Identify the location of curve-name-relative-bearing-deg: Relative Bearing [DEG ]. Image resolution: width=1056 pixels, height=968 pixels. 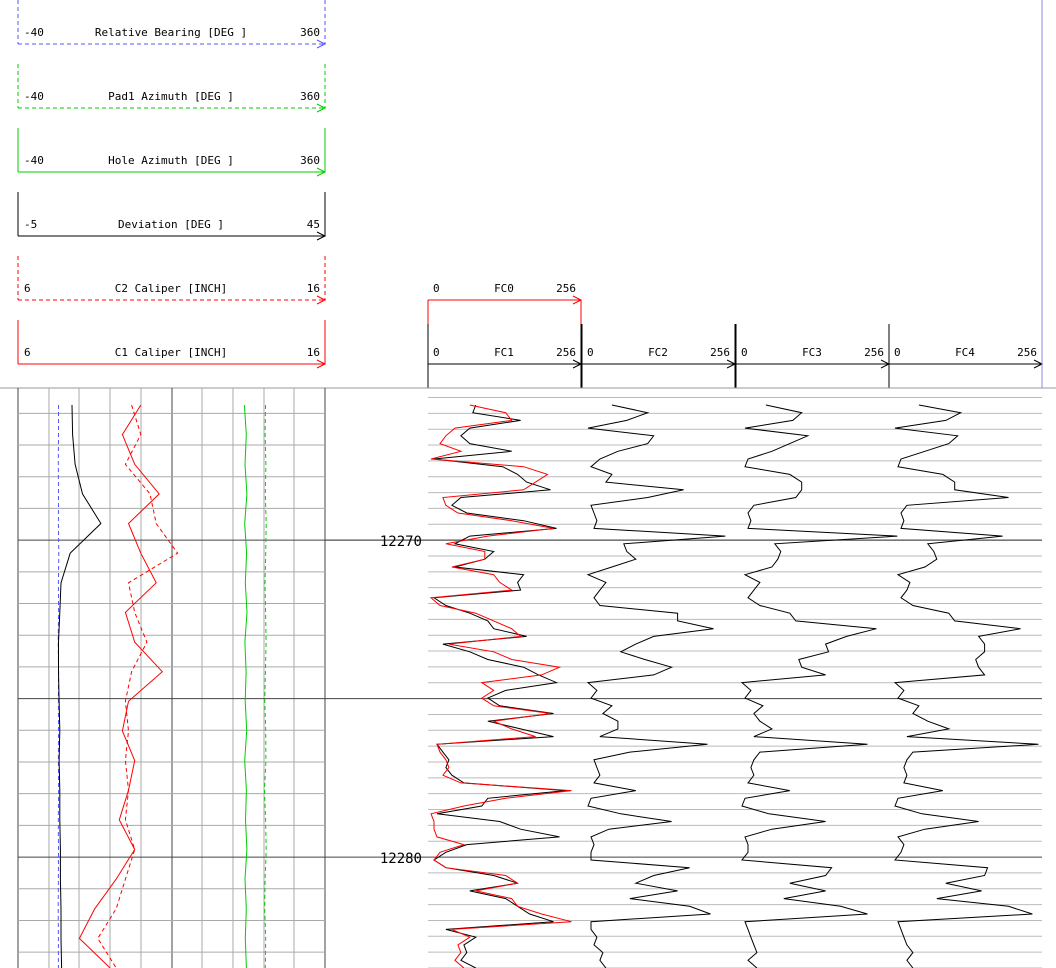
(171, 32).